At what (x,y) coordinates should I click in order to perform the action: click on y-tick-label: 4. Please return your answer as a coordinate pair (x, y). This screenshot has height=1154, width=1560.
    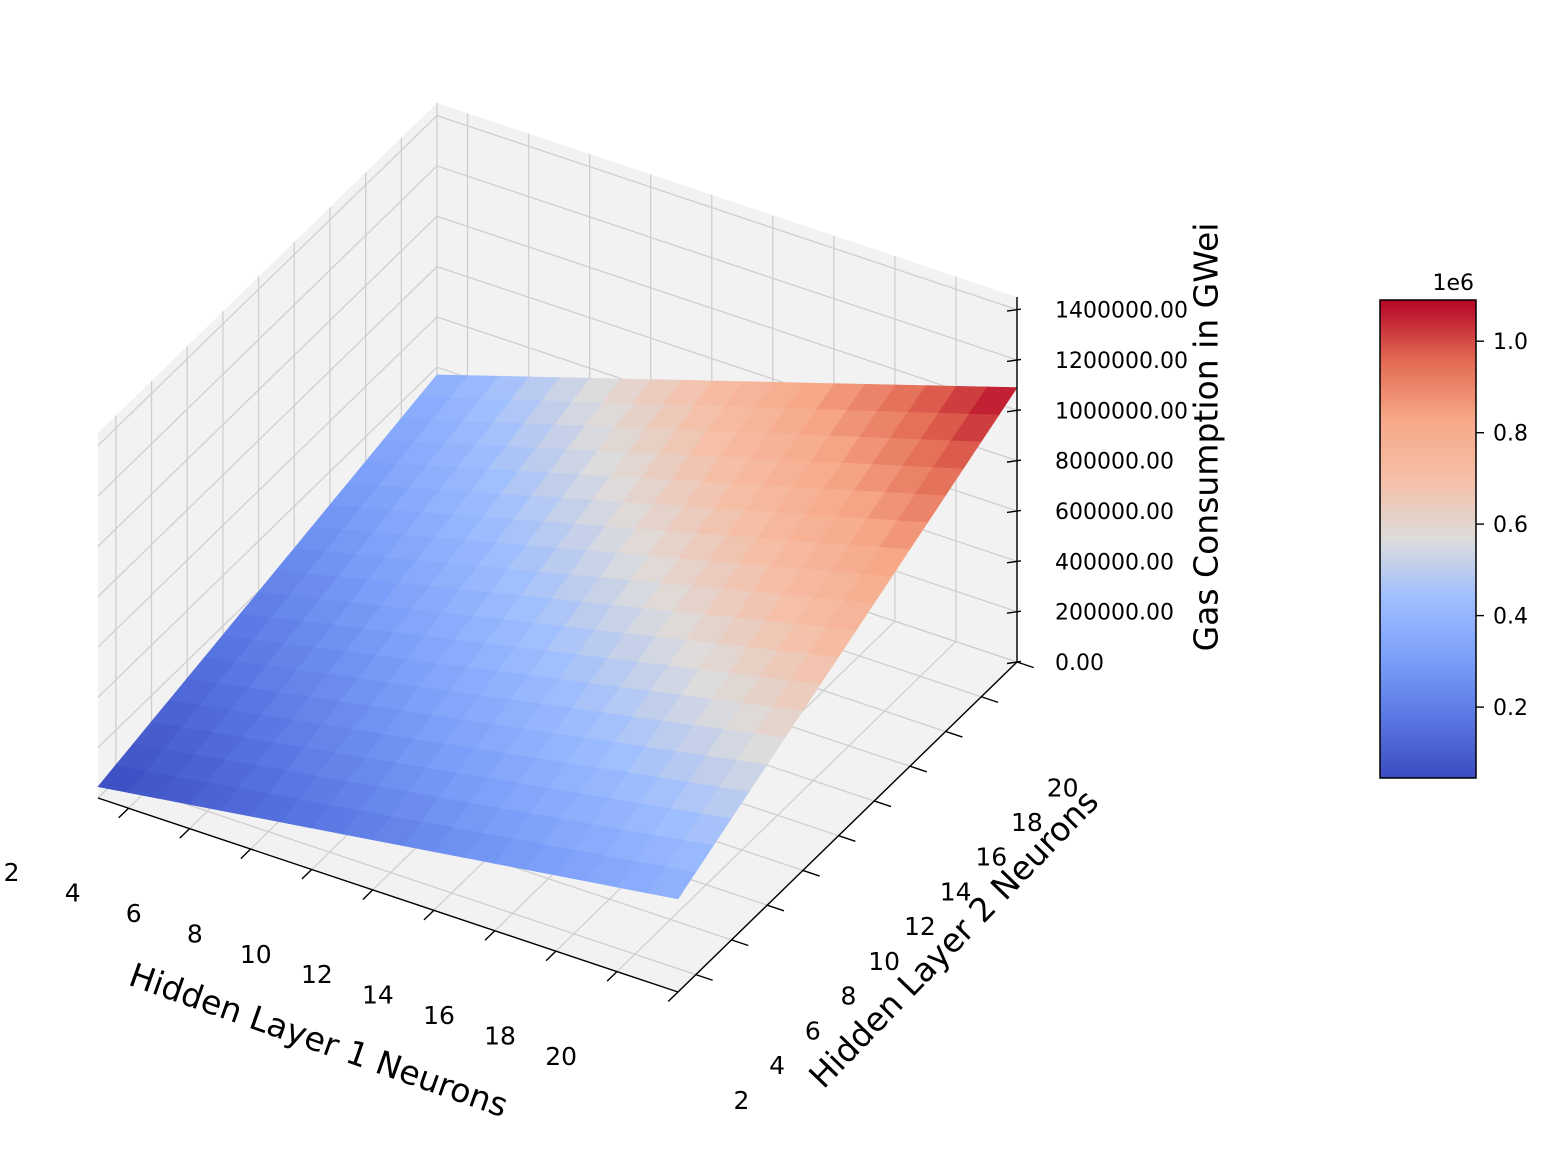
    Looking at the image, I should click on (777, 1065).